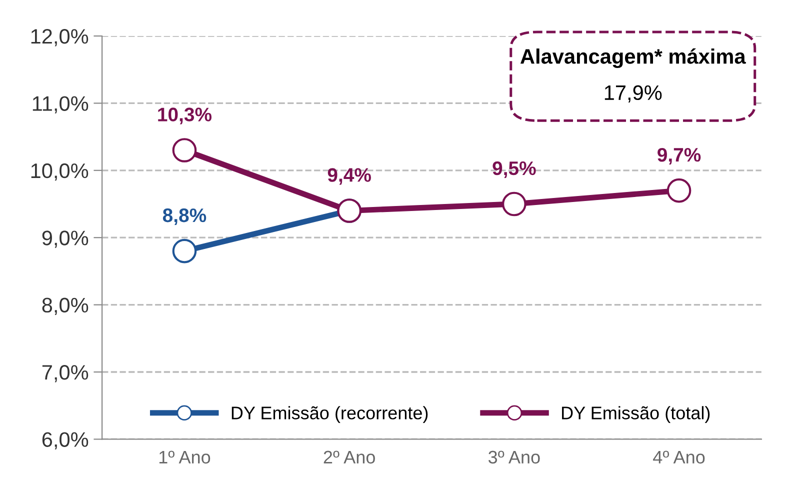 This screenshot has width=785, height=480. I want to click on data-label: 8,8%, so click(184, 217).